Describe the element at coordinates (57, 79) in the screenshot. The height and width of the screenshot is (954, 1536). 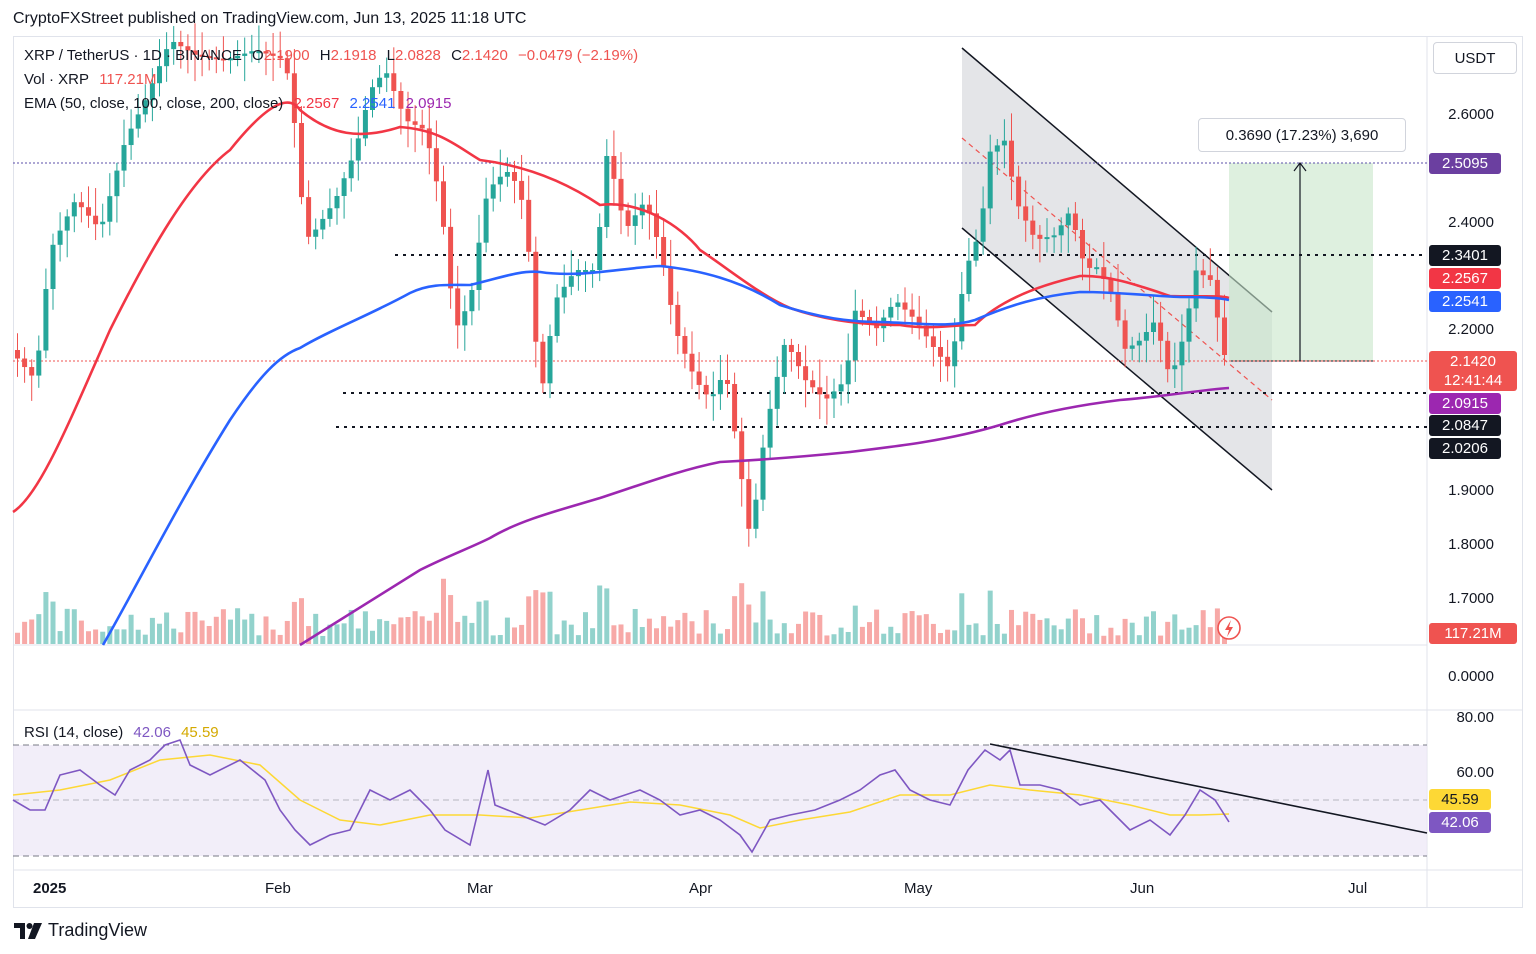
I see `volume-label: Vol · XRP` at that location.